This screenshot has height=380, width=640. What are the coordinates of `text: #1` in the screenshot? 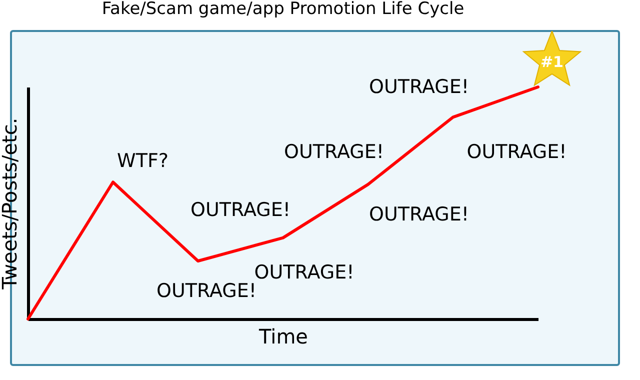 It's located at (552, 62).